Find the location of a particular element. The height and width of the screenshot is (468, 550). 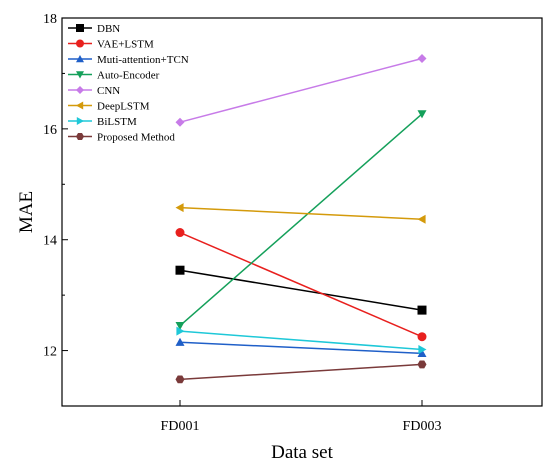

y-axis-title: MAE is located at coordinates (26, 212).